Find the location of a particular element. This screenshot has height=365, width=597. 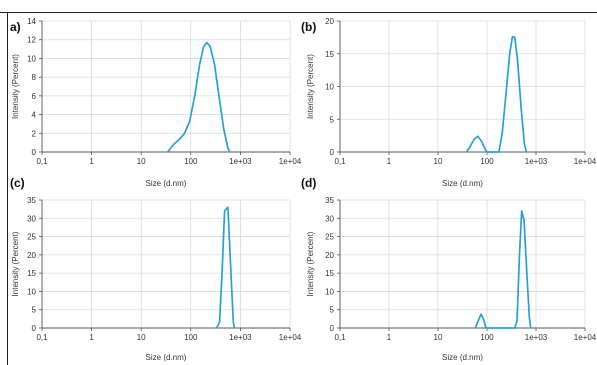

y-tick-label: 2 is located at coordinates (34, 133).